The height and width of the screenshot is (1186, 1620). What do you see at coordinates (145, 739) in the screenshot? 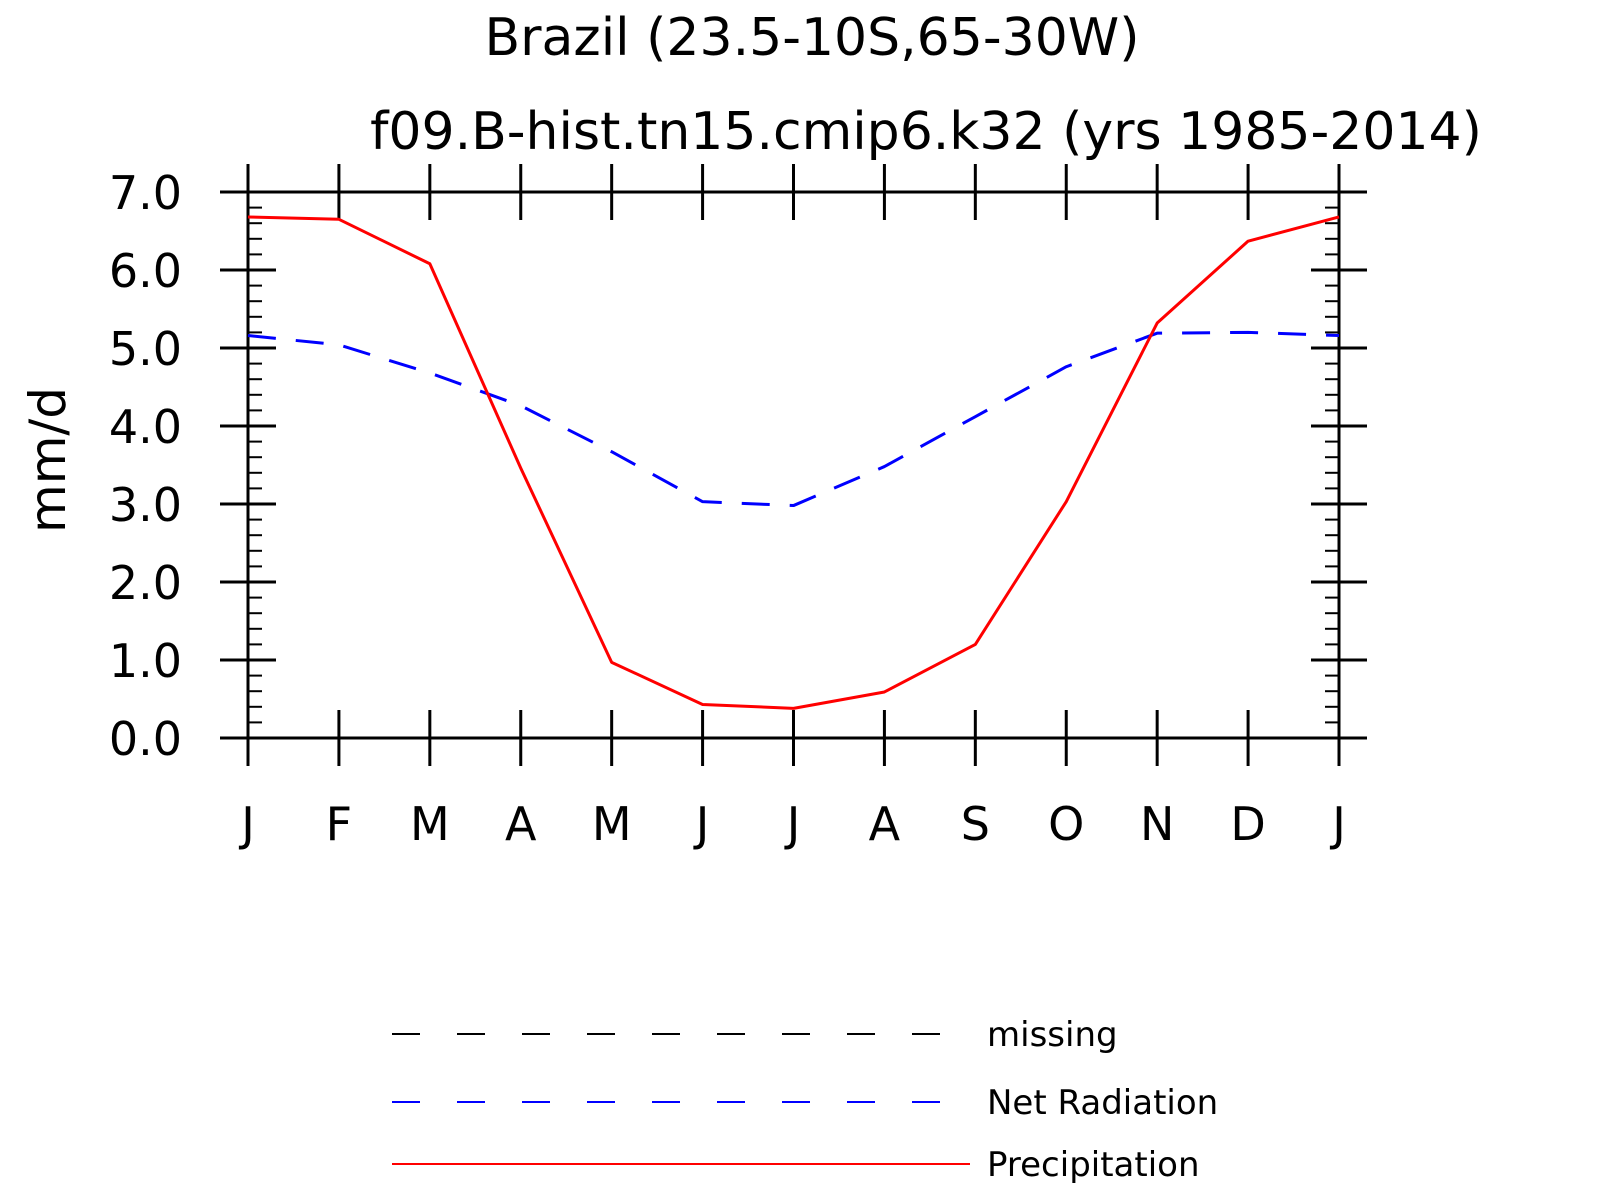
I see `y-tick-label: 0.0` at bounding box center [145, 739].